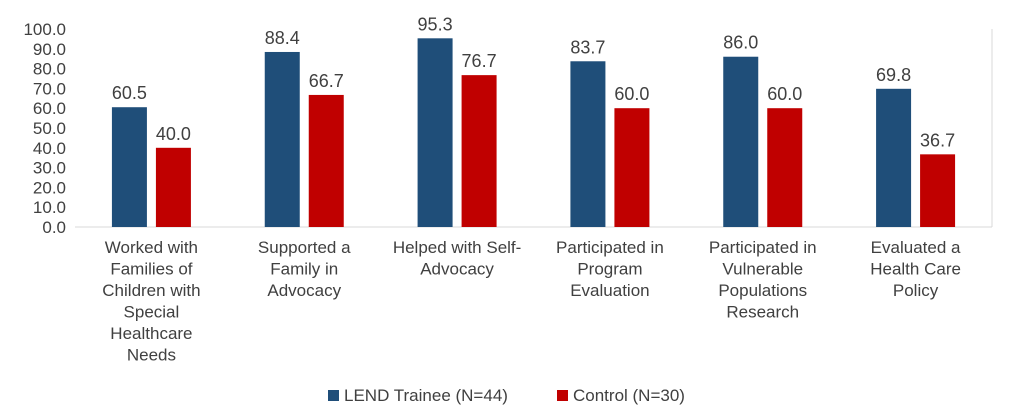 This screenshot has height=417, width=1024. I want to click on category-label: Special, so click(152, 312).